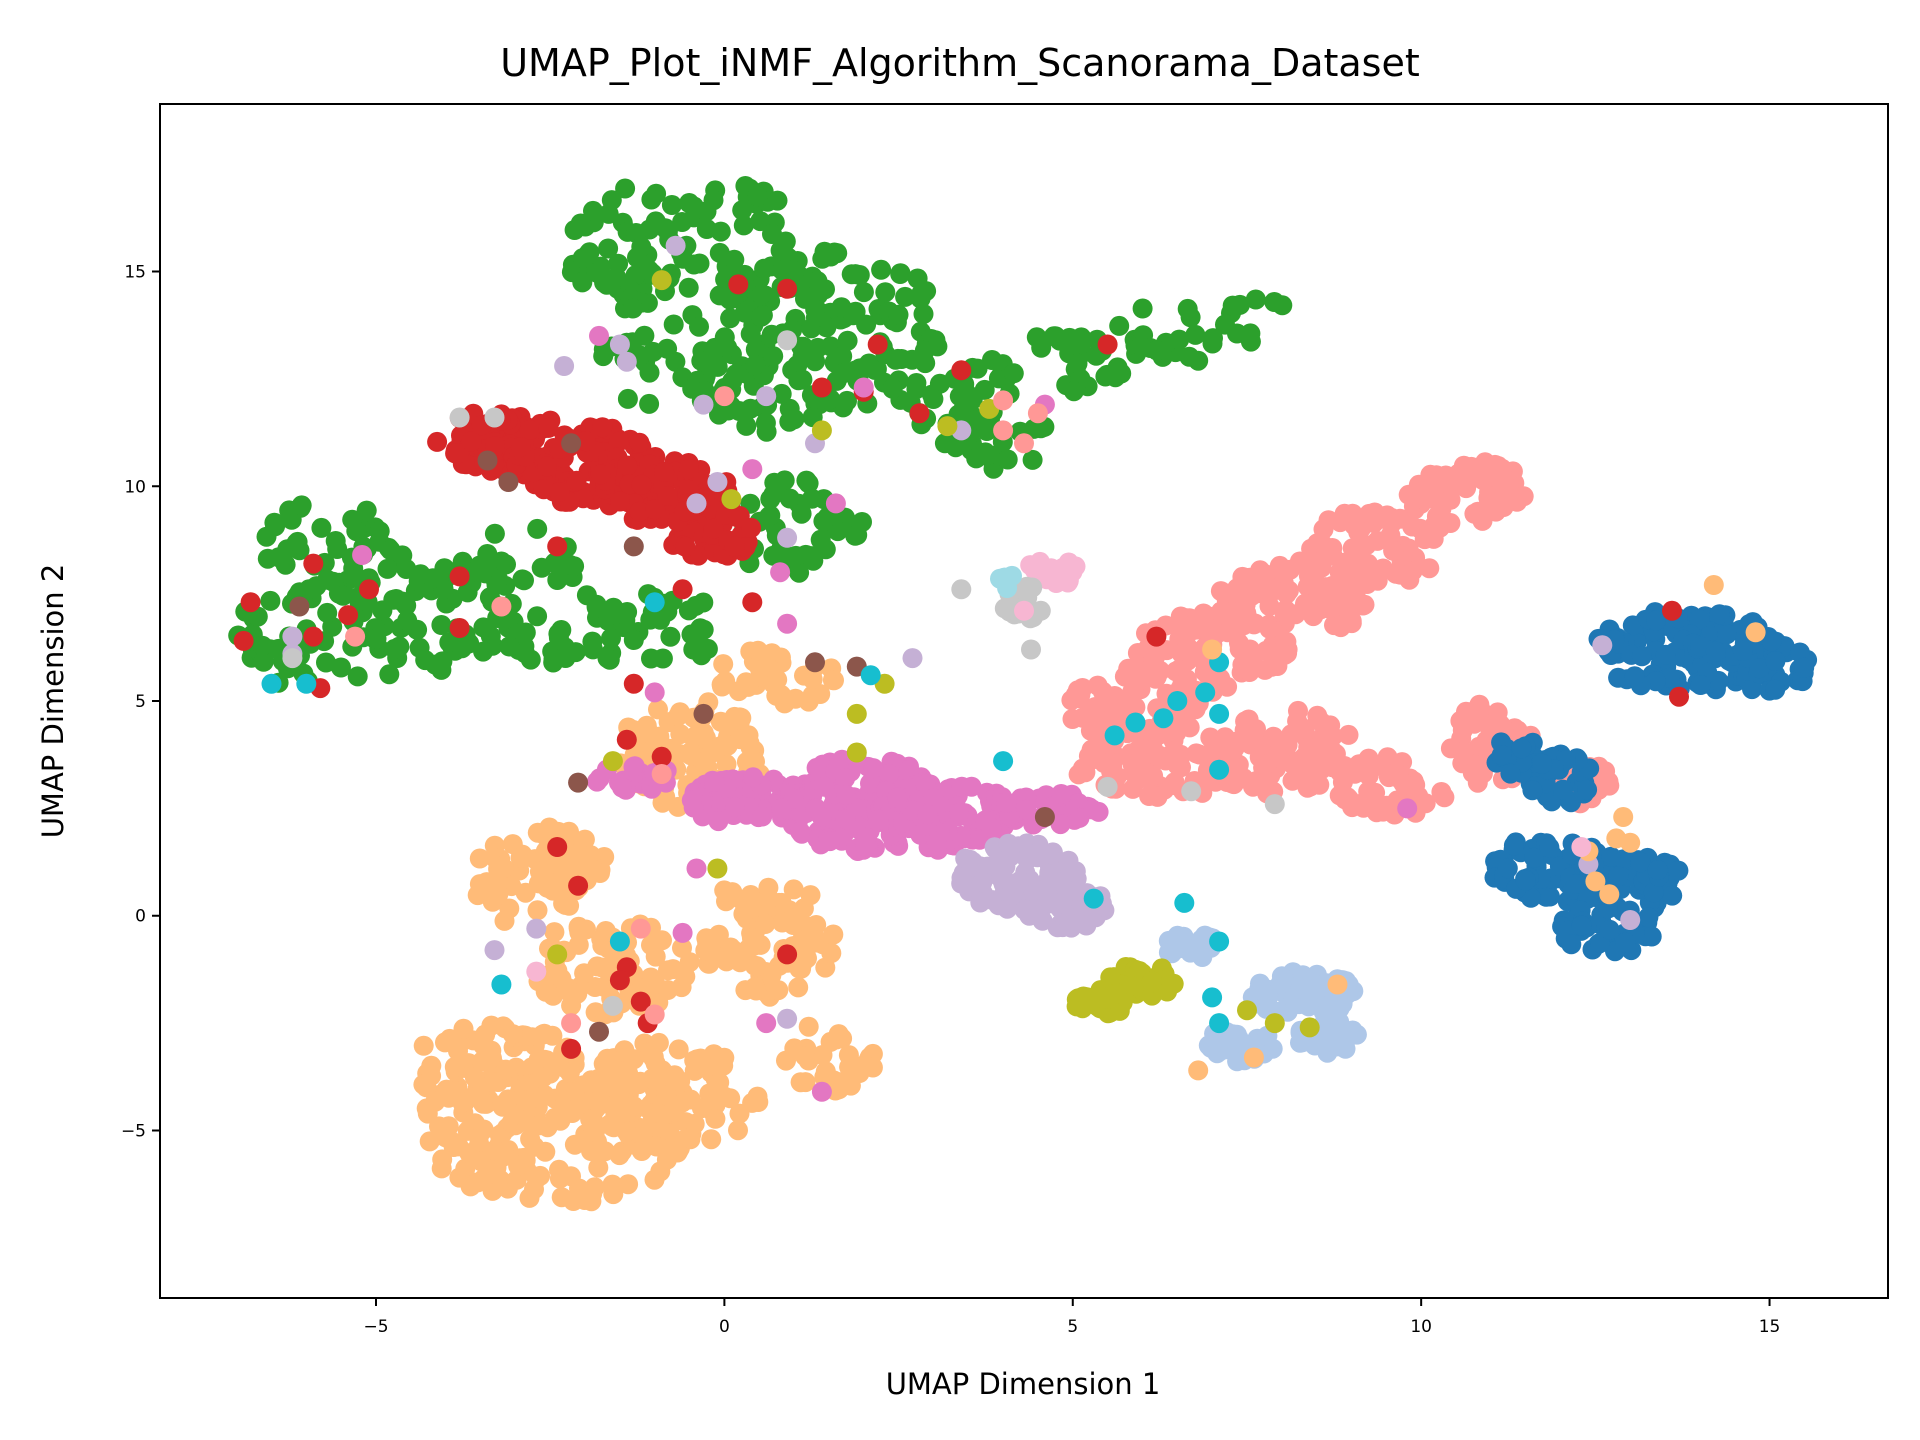  What do you see at coordinates (1770, 1327) in the screenshot?
I see `x-tick-label: 15` at bounding box center [1770, 1327].